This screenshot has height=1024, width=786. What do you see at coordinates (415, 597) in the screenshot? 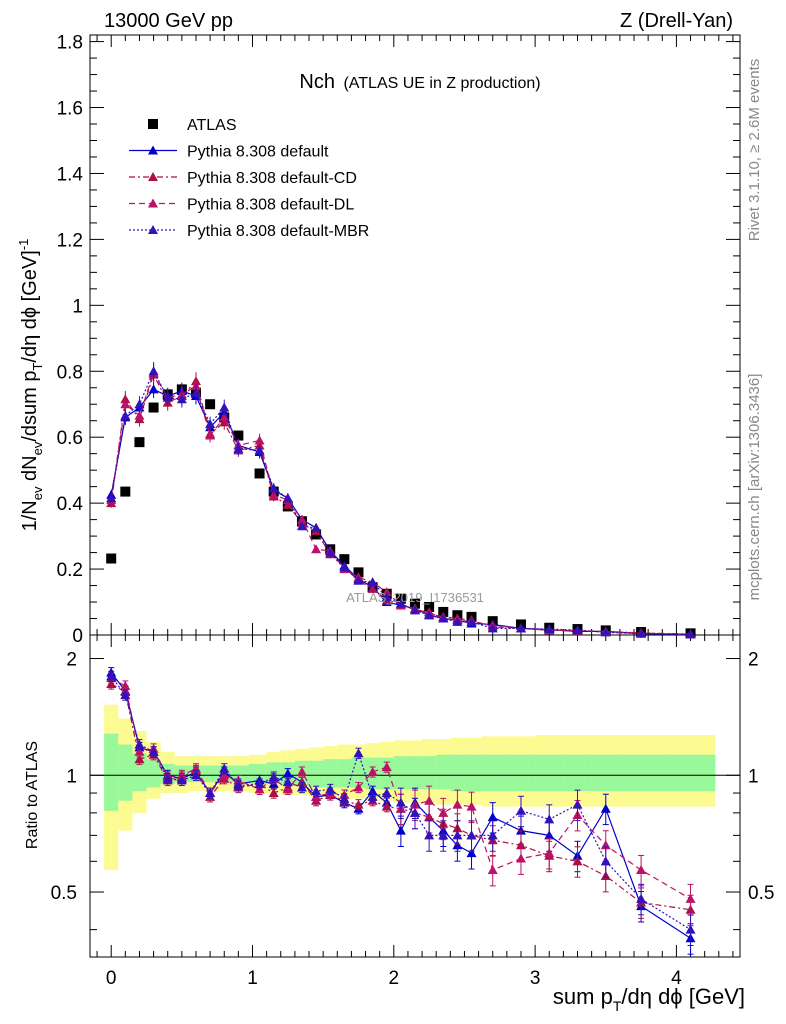
I see `analysis-watermark: ATLAS_2019_I1736531` at bounding box center [415, 597].